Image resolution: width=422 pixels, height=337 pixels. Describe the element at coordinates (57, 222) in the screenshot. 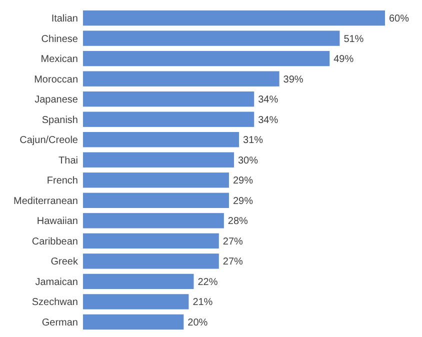

I see `y-tick-label: Hawaiian` at that location.